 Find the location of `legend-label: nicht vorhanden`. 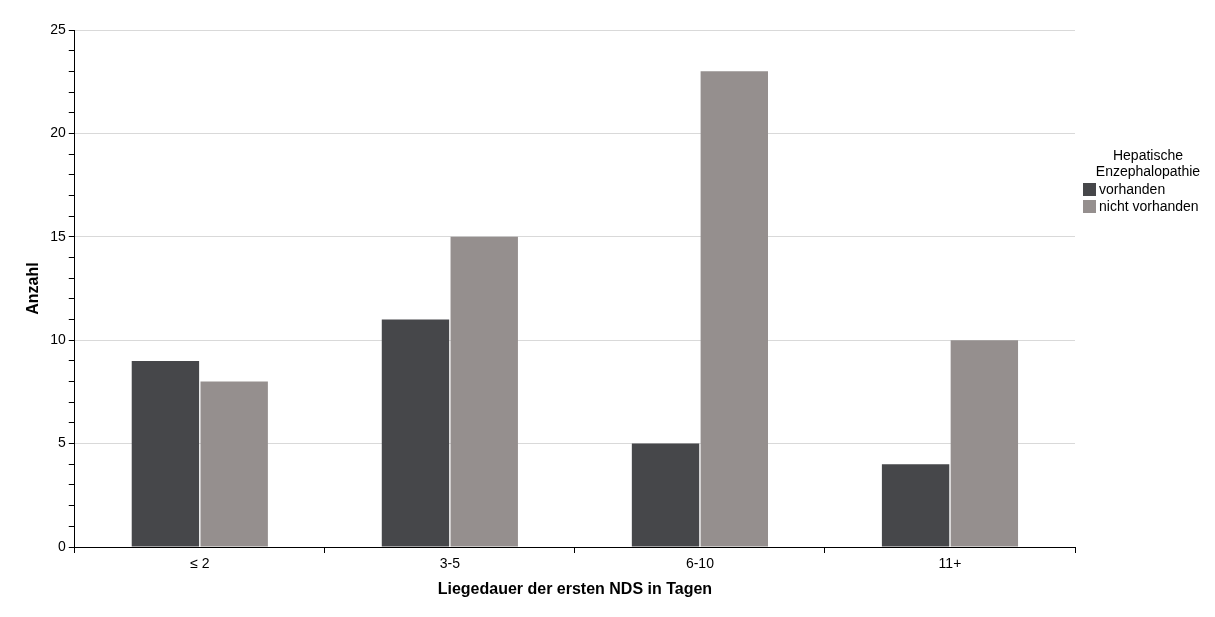

legend-label: nicht vorhanden is located at coordinates (1149, 206).